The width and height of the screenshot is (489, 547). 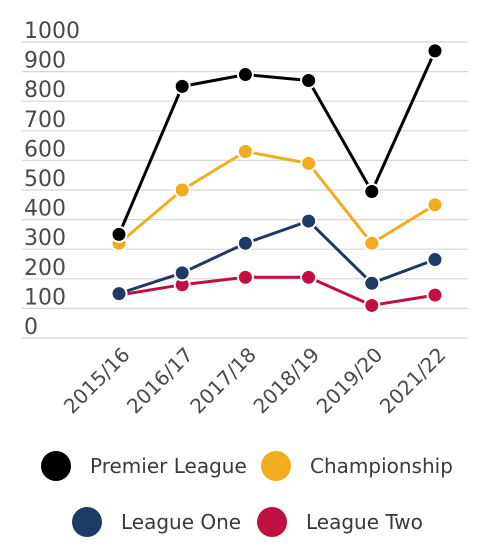 I want to click on legend-item-league-one: League One, so click(x=156, y=522).